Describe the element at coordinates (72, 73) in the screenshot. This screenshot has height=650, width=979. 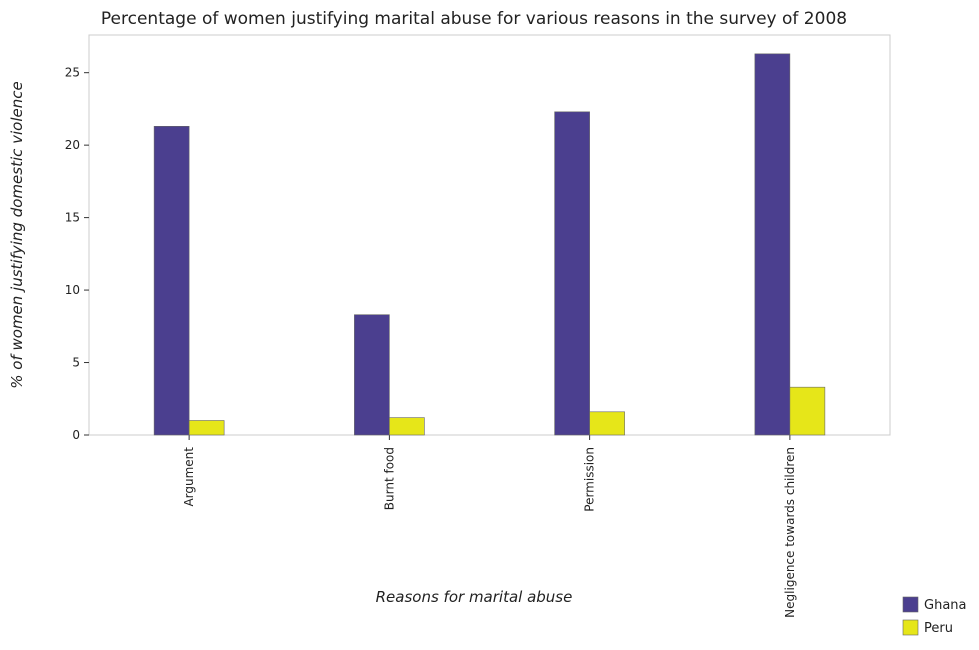
I see `y-tick-label: 25` at that location.